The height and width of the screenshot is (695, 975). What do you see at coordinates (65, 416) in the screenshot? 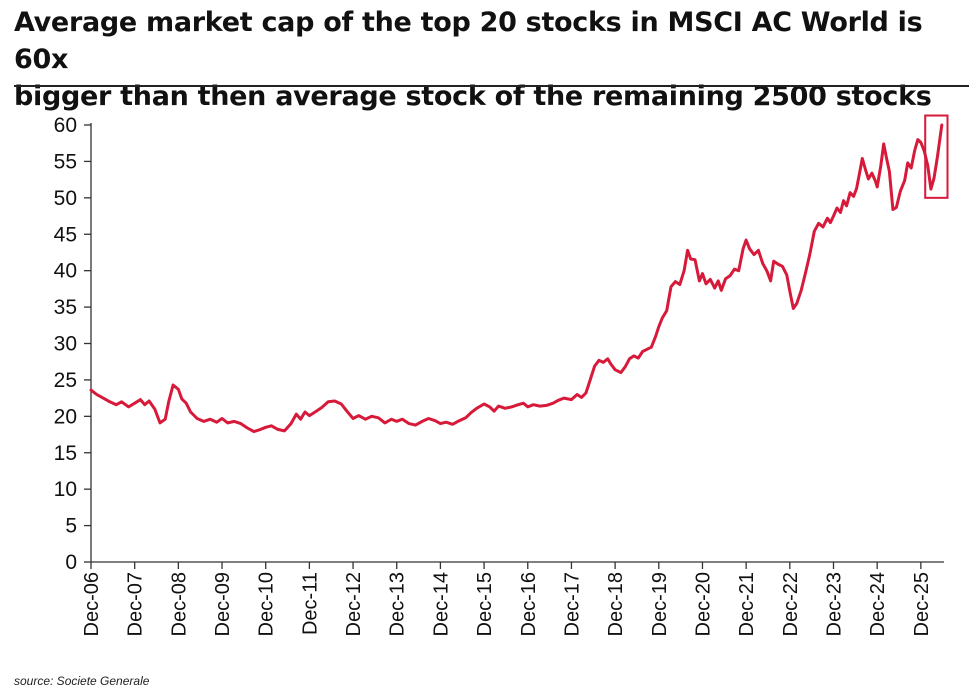
I see `y-tick-label: 20` at bounding box center [65, 416].